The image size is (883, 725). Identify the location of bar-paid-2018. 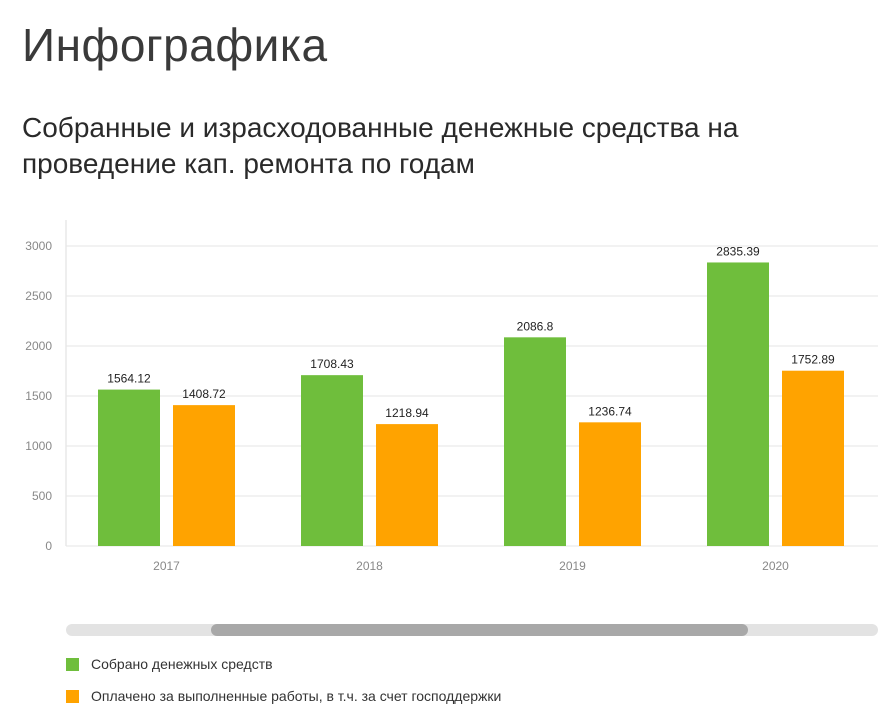
(407, 485).